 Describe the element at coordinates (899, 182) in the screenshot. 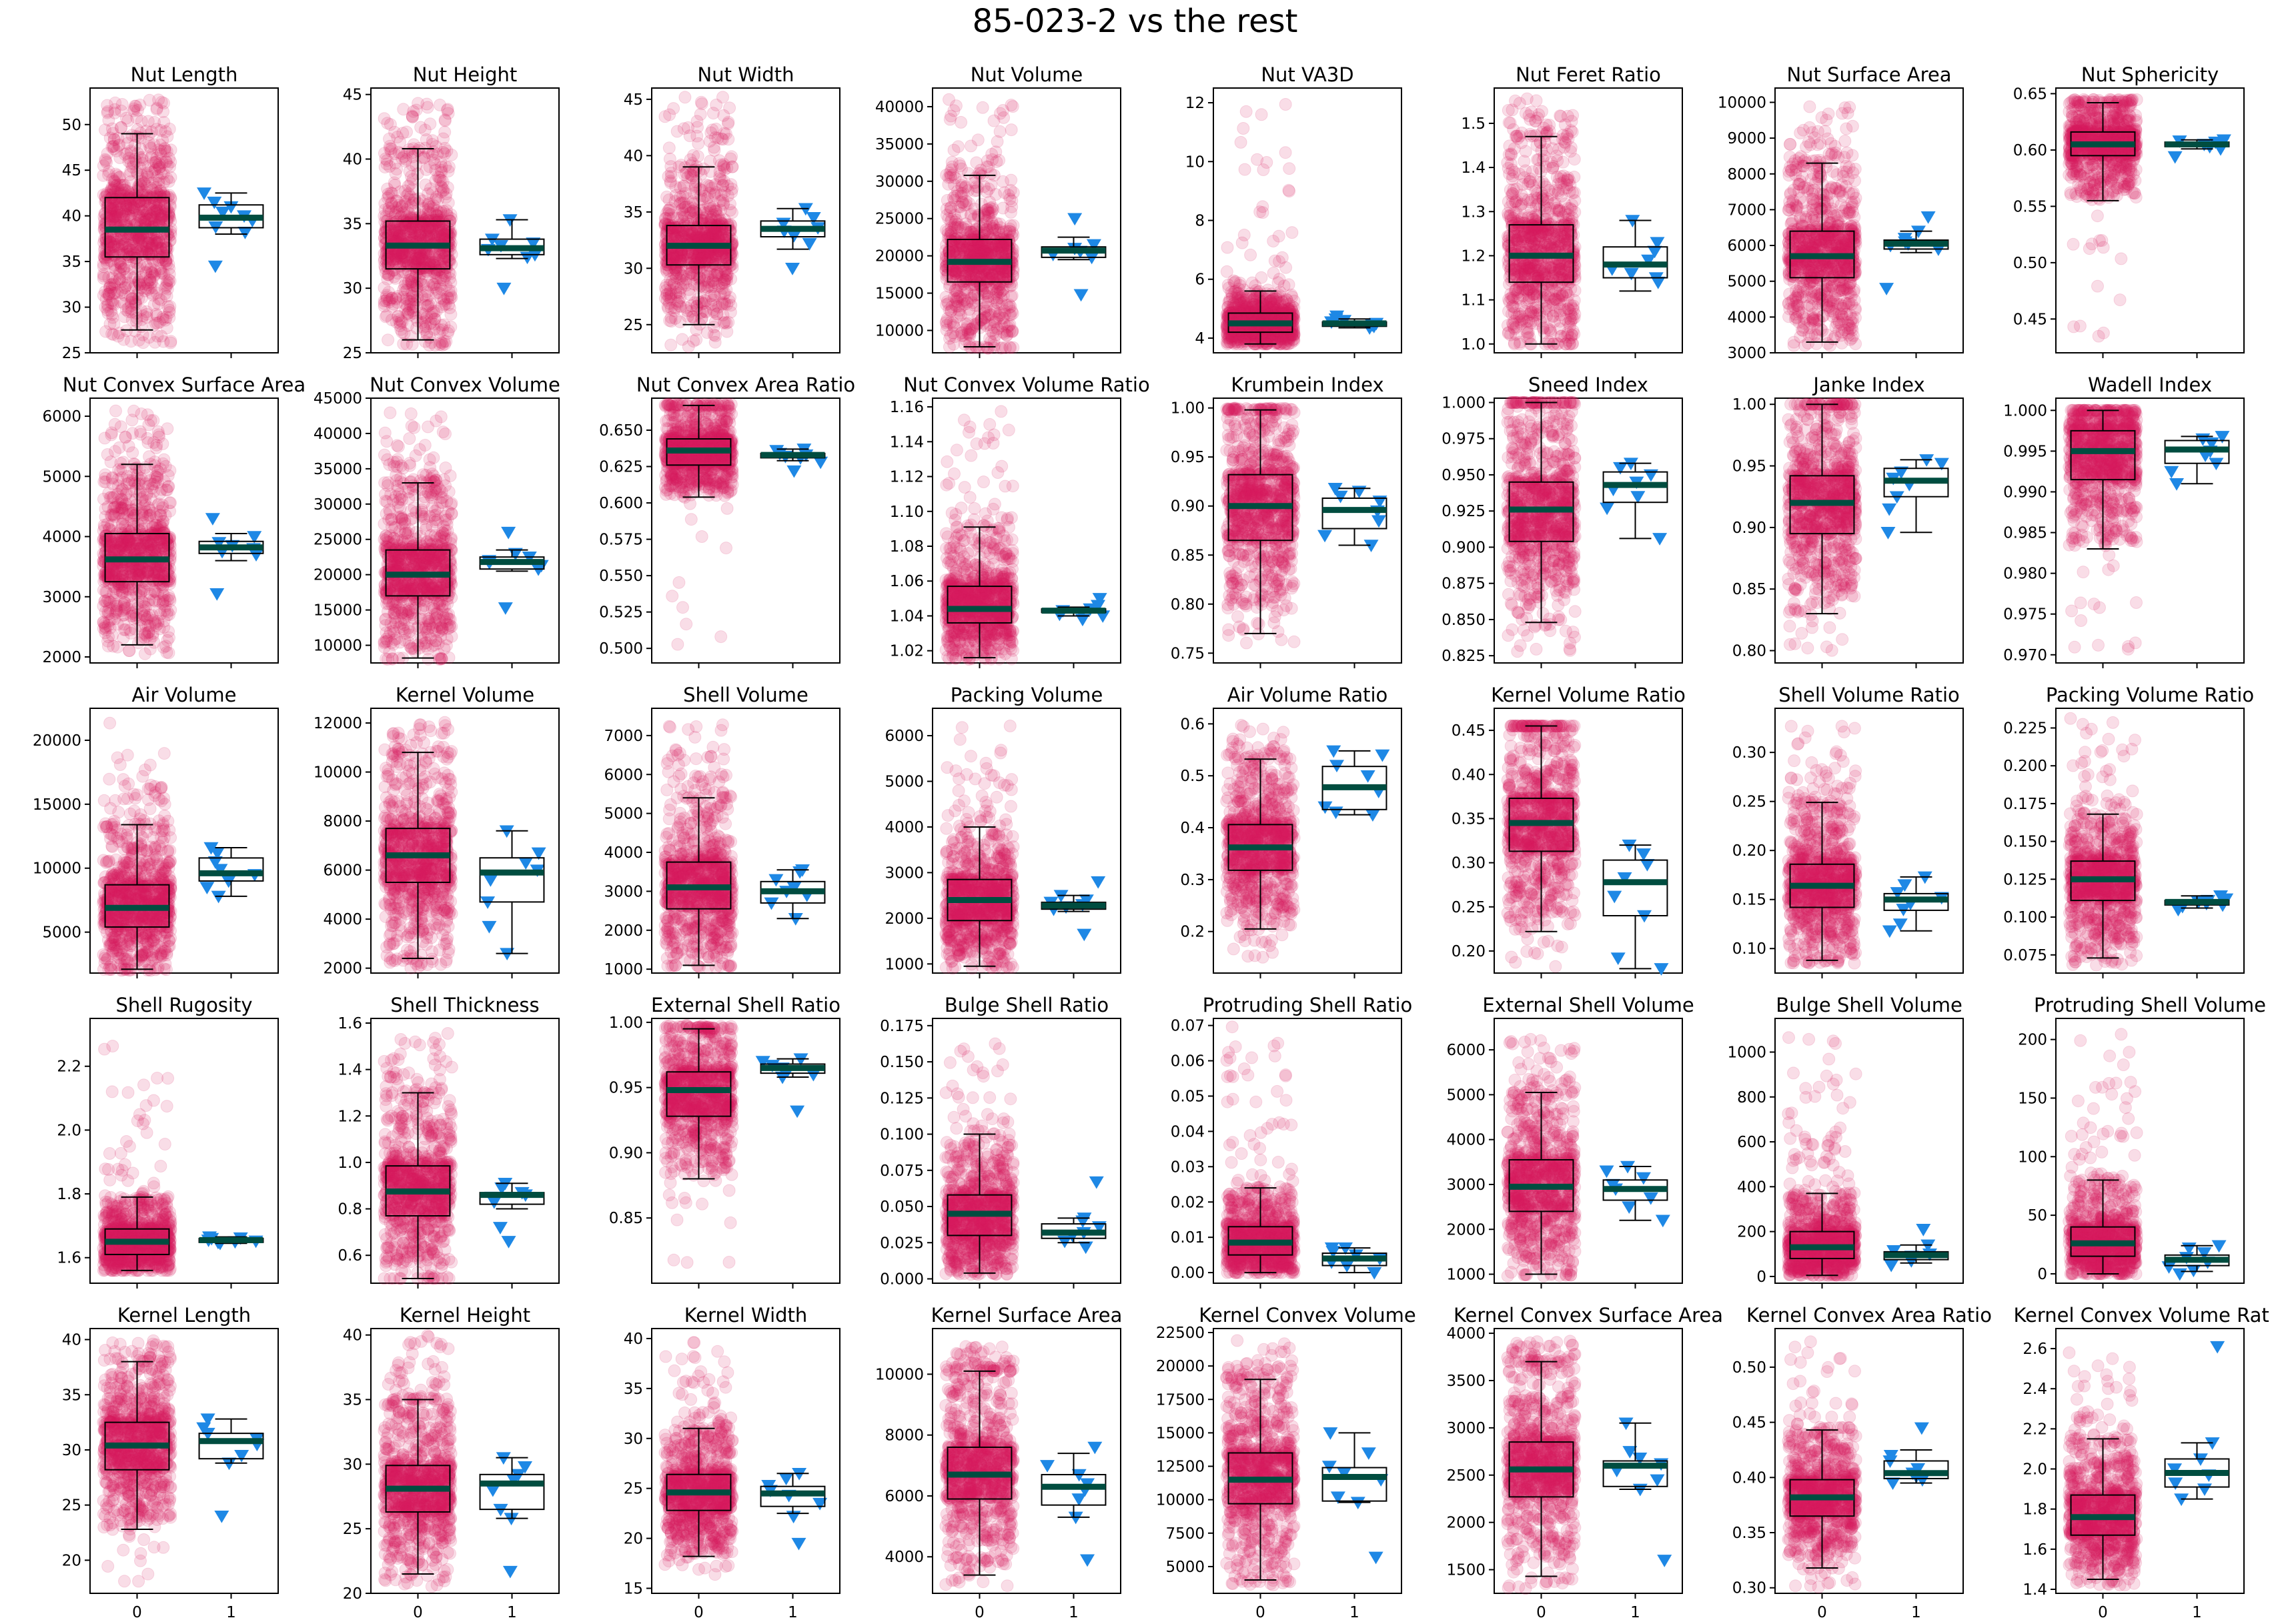

I see `y-tick-label: 30000` at that location.